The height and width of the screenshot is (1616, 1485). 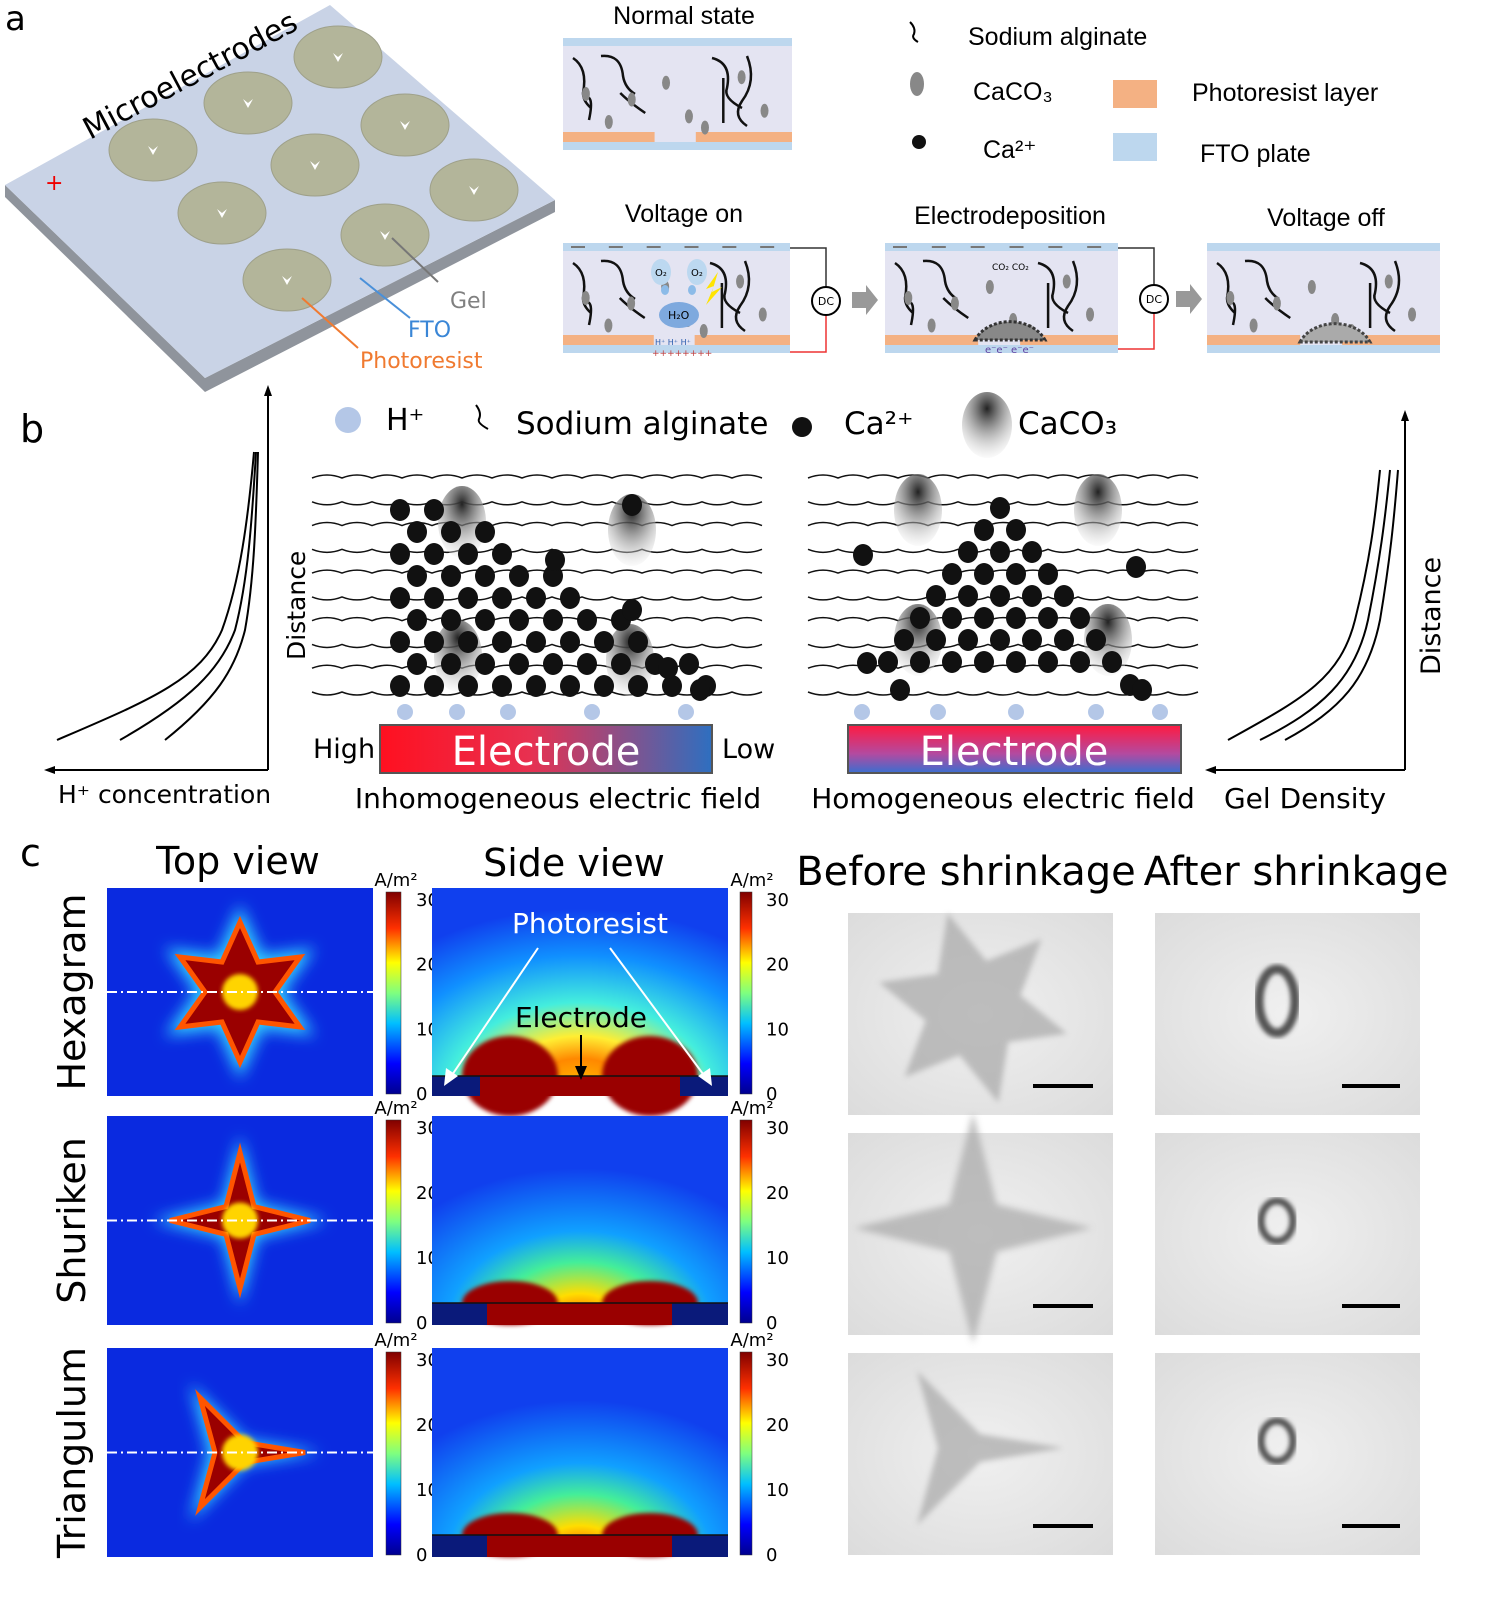 What do you see at coordinates (421, 361) in the screenshot?
I see `photoresist-label: Photoresist` at bounding box center [421, 361].